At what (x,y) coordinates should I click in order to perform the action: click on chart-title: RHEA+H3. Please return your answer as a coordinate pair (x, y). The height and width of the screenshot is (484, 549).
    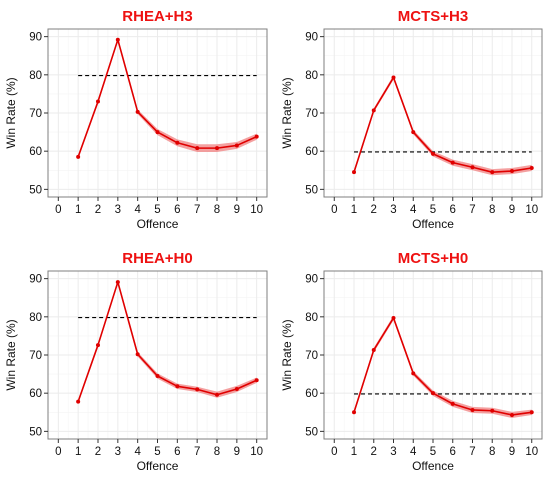
    Looking at the image, I should click on (157, 16).